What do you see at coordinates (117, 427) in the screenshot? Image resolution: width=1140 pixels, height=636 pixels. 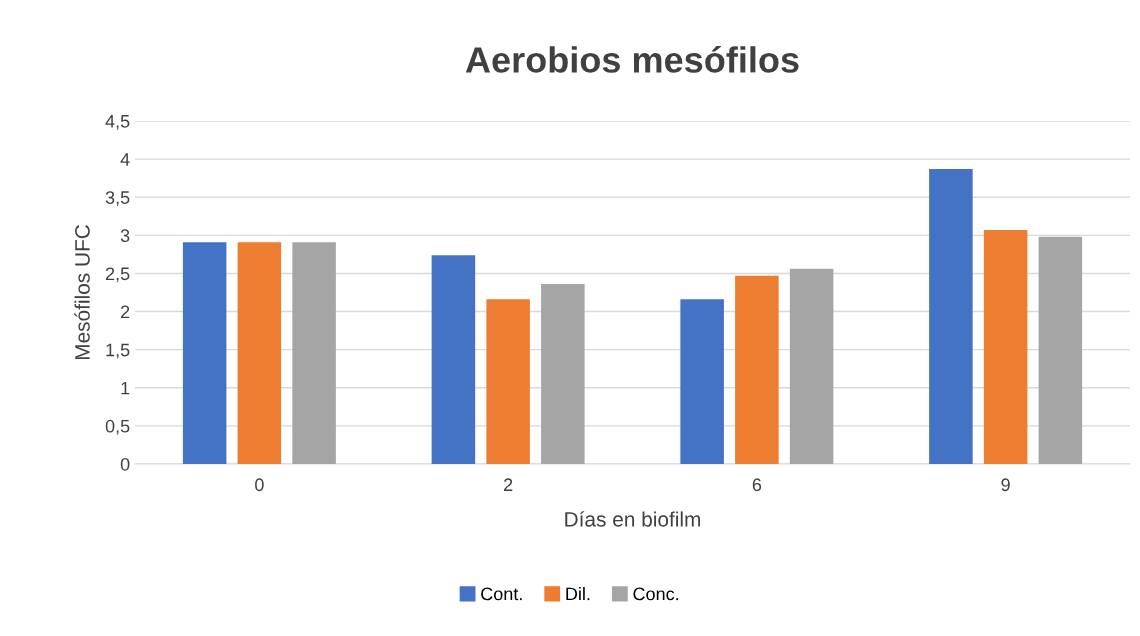 I see `y-tick-label: 0,5` at bounding box center [117, 427].